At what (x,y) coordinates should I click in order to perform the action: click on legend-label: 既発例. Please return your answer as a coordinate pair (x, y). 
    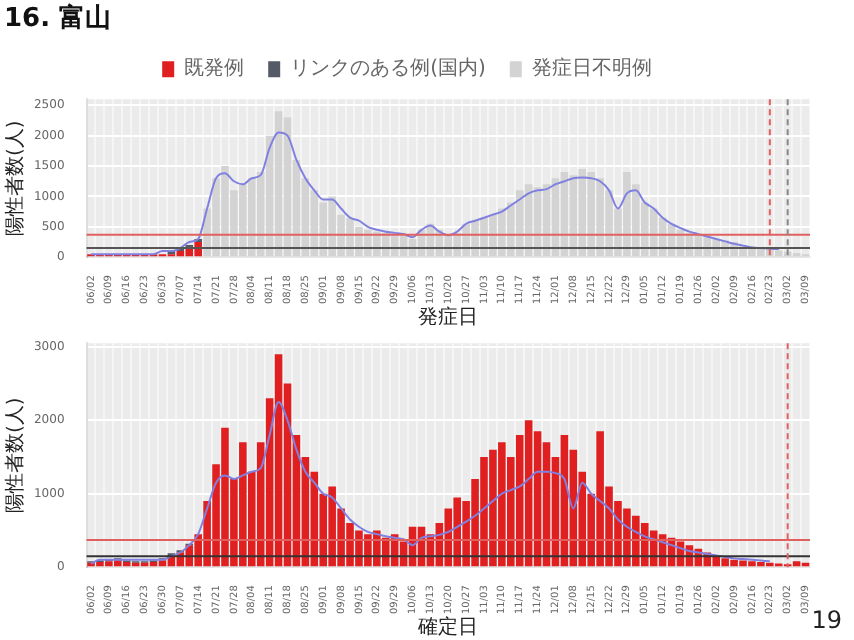
    Looking at the image, I should click on (214, 69).